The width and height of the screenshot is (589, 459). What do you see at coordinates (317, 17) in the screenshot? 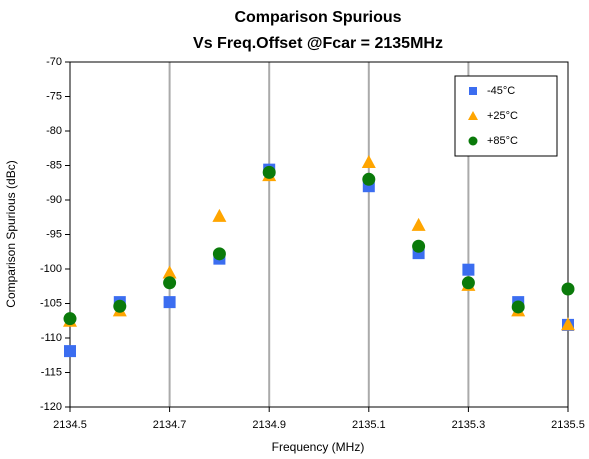
I see `chart-title: Comparison Spurious` at bounding box center [317, 17].